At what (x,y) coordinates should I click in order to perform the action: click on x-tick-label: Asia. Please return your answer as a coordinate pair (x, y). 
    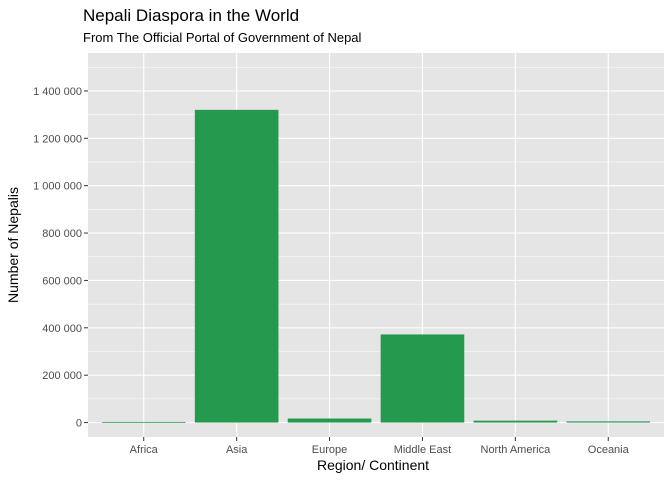
    Looking at the image, I should click on (237, 450).